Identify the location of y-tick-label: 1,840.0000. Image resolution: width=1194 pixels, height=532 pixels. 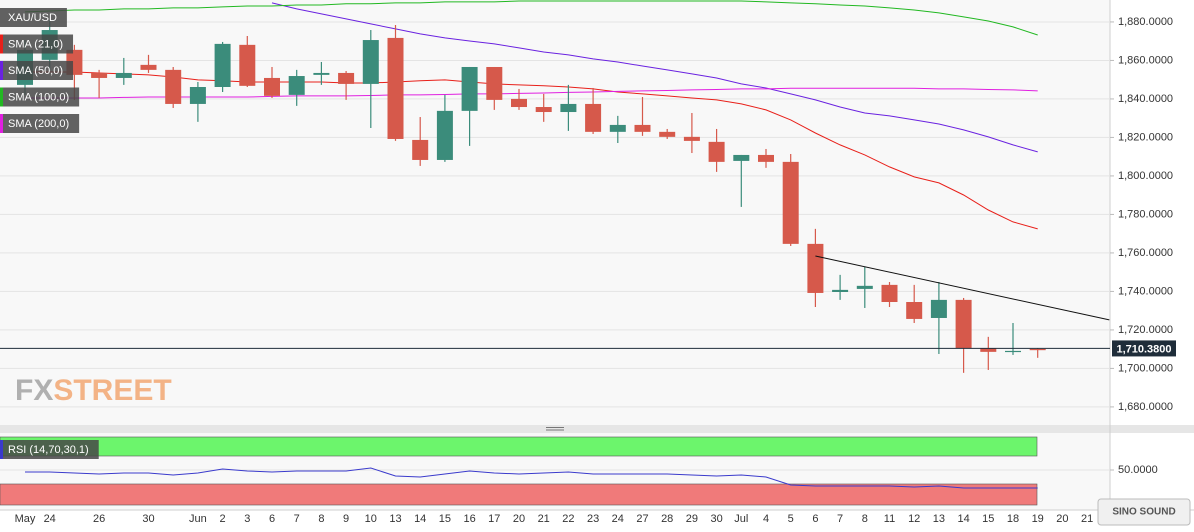
(1145, 99).